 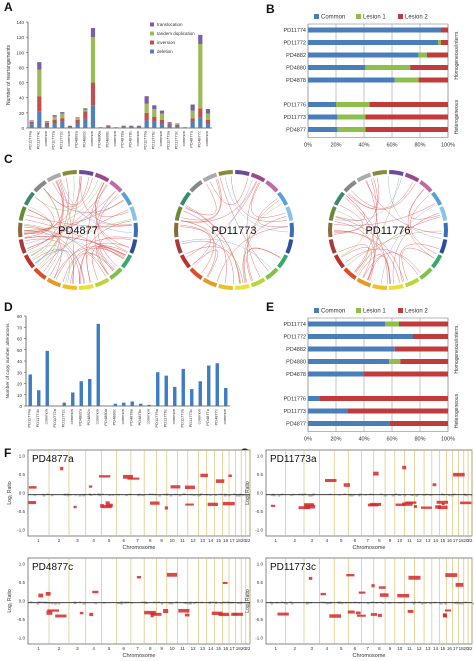 I want to click on cn-plot-title: PD11773a, so click(x=293, y=459).